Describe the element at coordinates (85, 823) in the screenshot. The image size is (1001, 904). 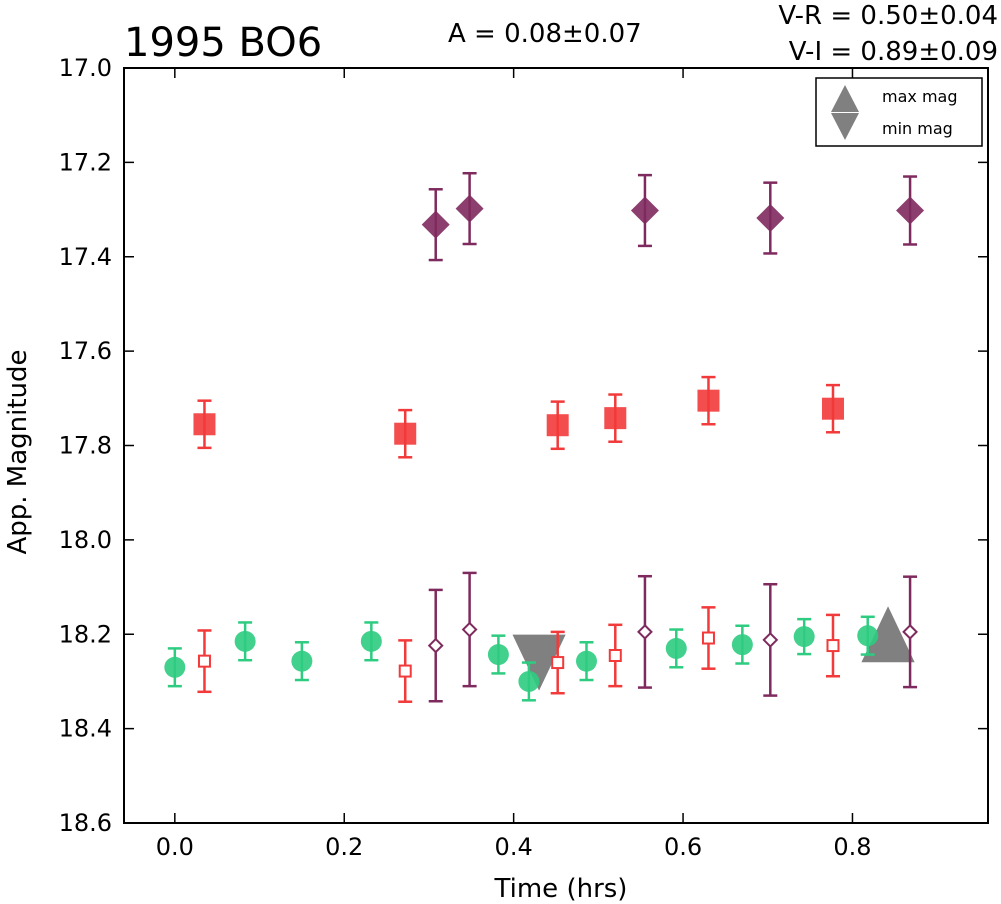
I see `y-tick-label: 18.6` at that location.